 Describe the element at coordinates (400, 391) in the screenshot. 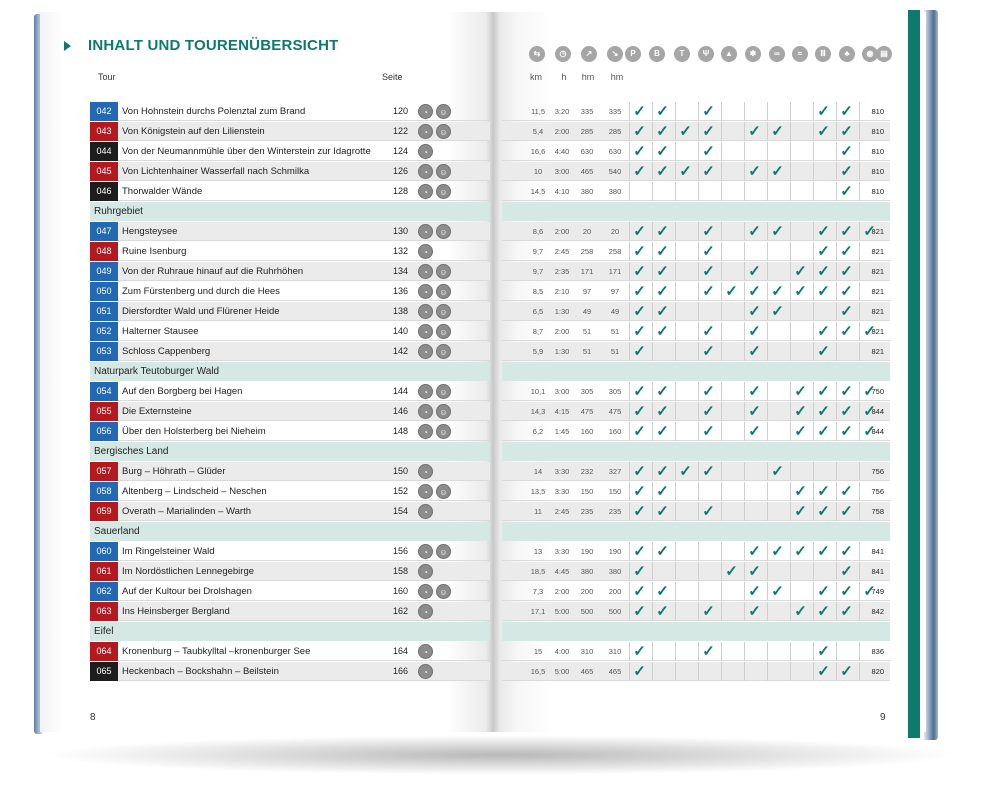

I see `tour-page: 144` at that location.